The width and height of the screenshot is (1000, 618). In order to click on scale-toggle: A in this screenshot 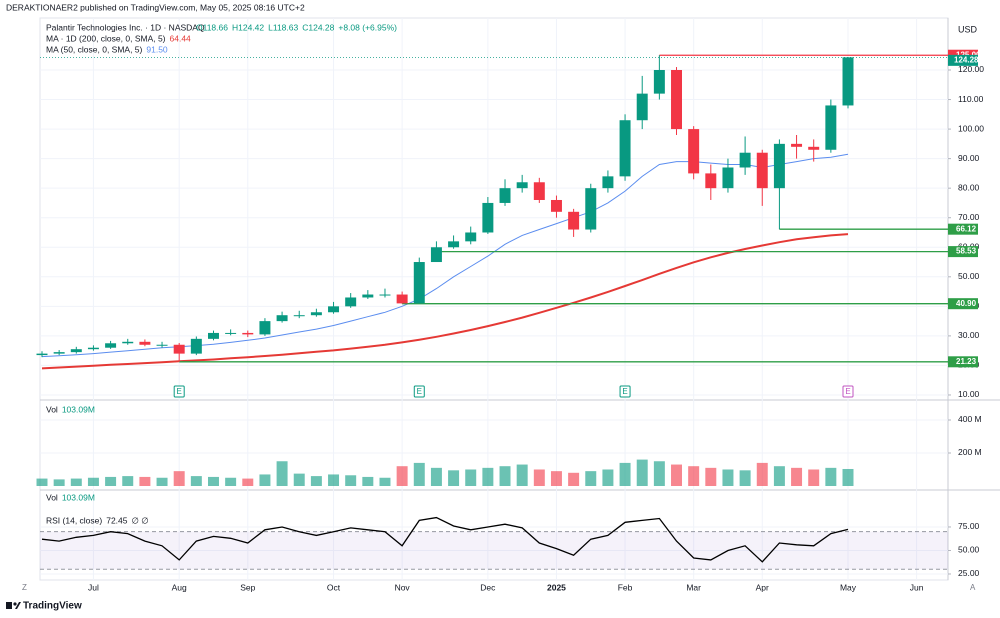, I will do `click(973, 587)`.